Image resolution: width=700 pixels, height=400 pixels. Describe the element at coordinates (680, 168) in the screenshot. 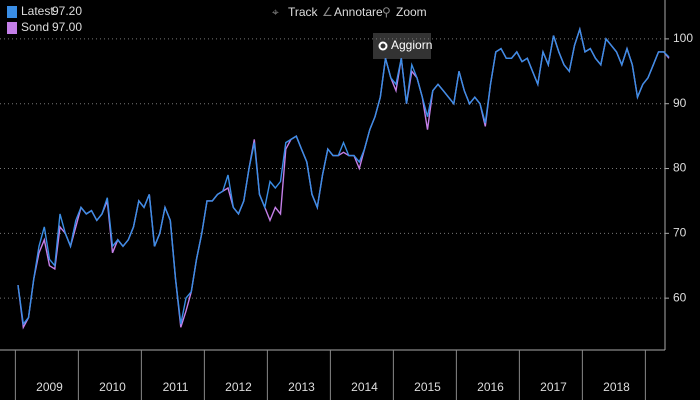

I see `y-tick-label: 80` at that location.